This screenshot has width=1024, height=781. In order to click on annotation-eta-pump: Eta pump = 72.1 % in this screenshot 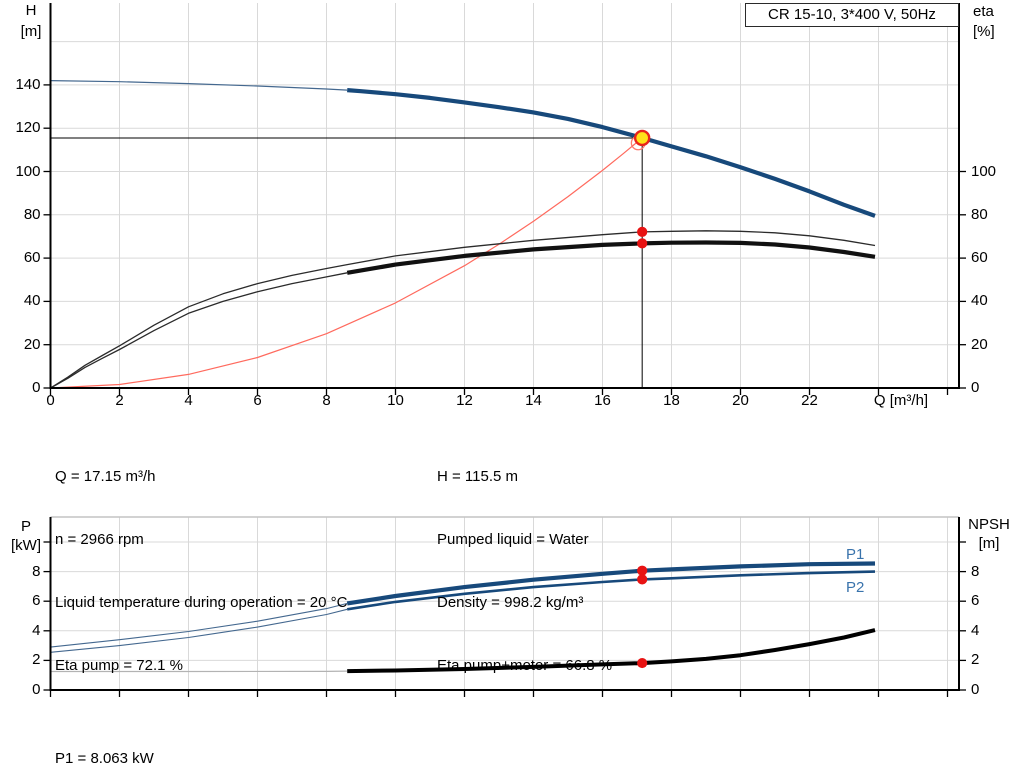, I will do `click(119, 665)`.